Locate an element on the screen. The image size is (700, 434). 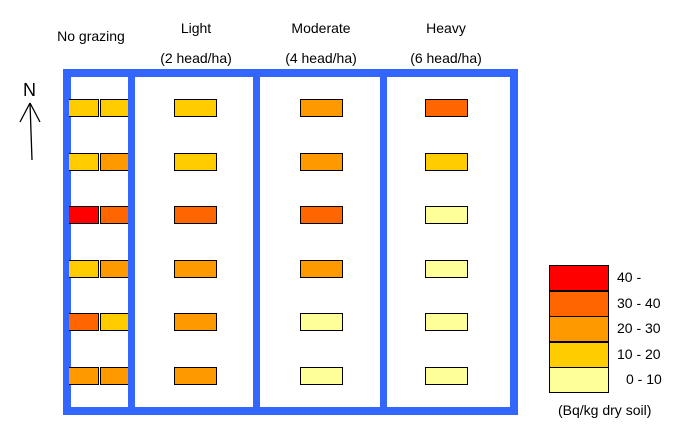
legend-unit: (Bq/kg dry soil) is located at coordinates (605, 410).